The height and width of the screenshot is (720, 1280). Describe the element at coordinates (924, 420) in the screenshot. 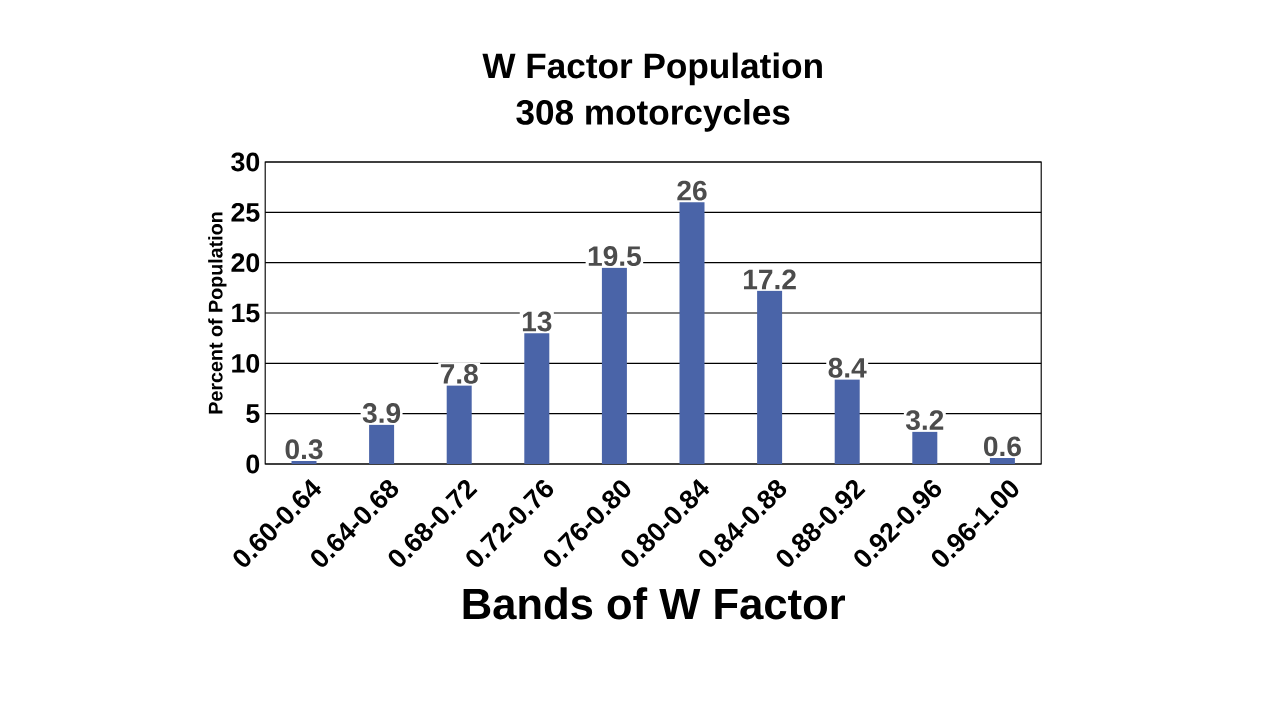

I see `data-label: 3.2` at that location.